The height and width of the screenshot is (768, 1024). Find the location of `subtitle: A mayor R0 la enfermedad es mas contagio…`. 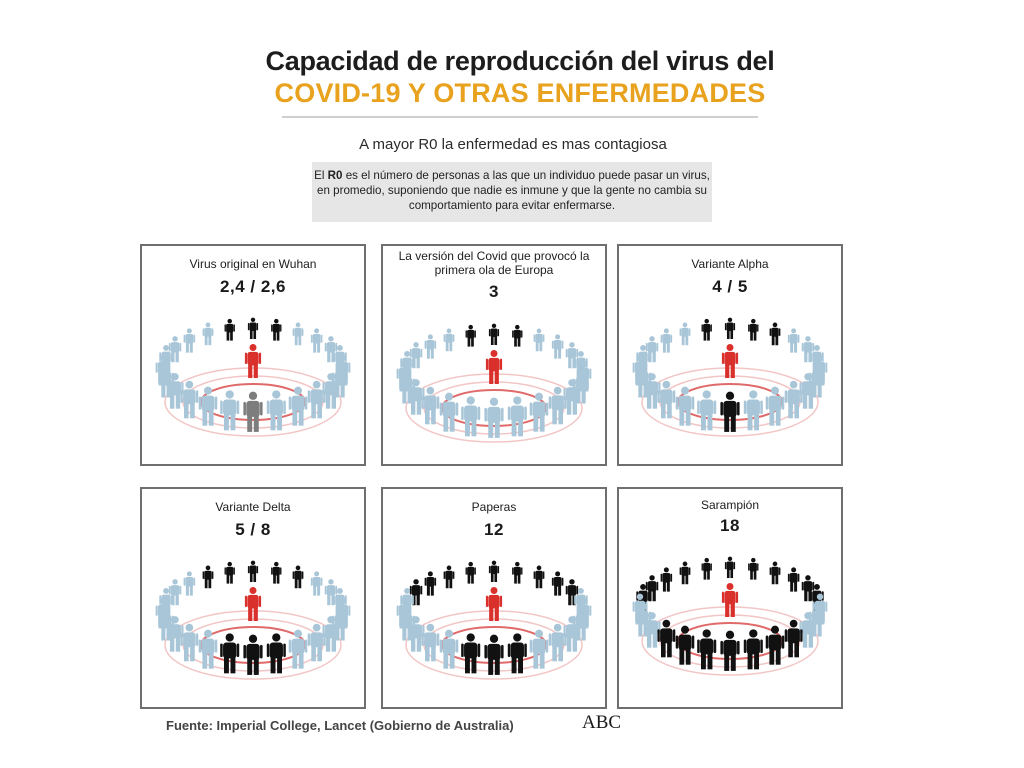

subtitle: A mayor R0 la enfermedad es mas contagio… is located at coordinates (513, 144).